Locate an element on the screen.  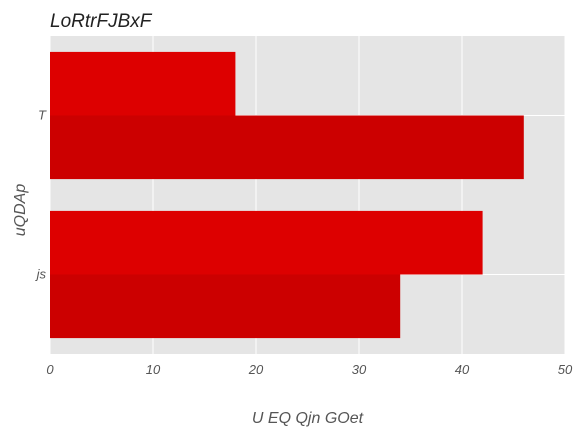
x-tick-label: 40 is located at coordinates (462, 369).